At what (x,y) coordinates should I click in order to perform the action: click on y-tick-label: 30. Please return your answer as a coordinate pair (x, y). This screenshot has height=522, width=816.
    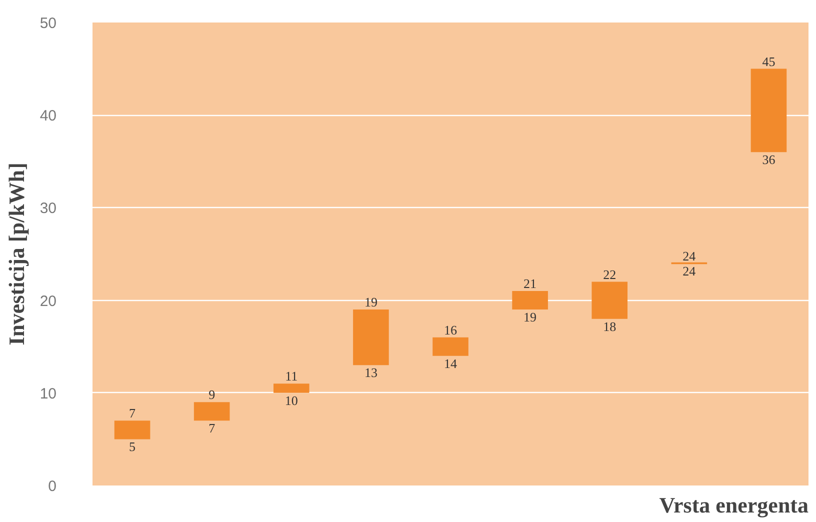
    Looking at the image, I should click on (48, 209).